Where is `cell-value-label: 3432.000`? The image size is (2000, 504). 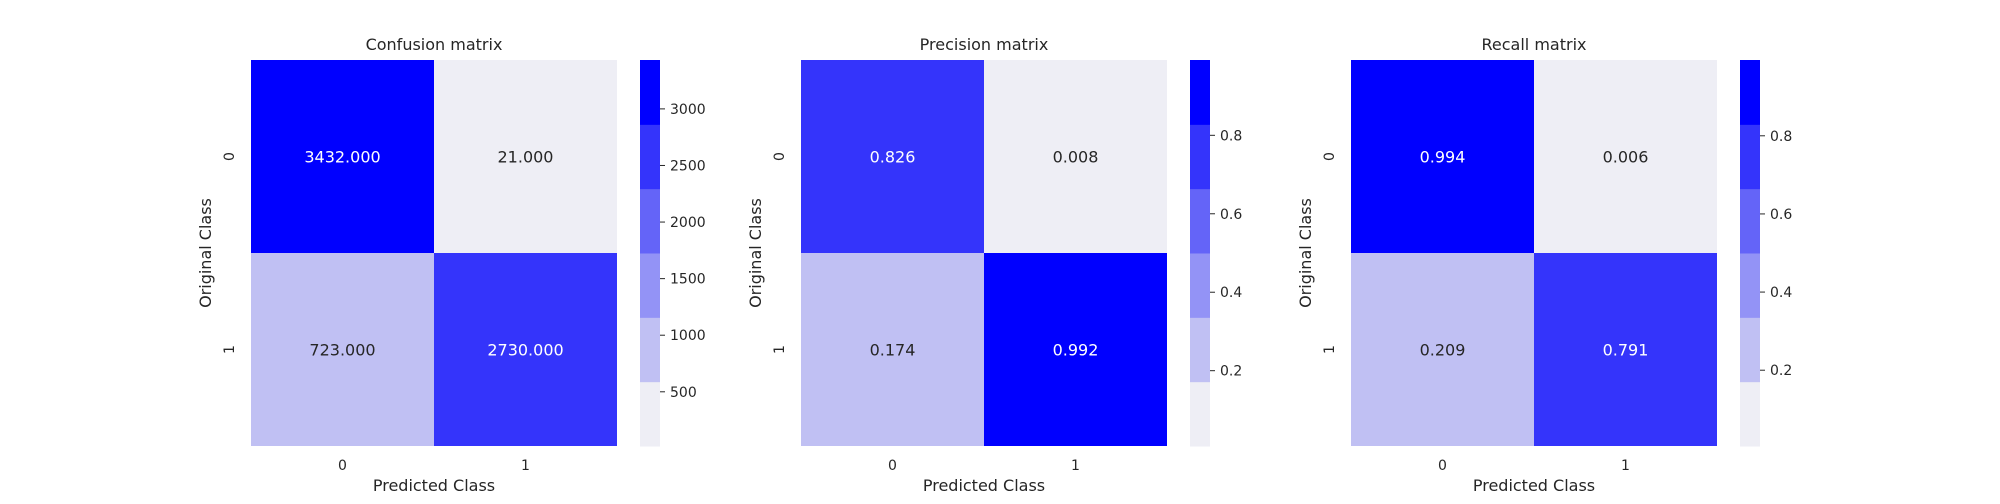 cell-value-label: 3432.000 is located at coordinates (342, 157).